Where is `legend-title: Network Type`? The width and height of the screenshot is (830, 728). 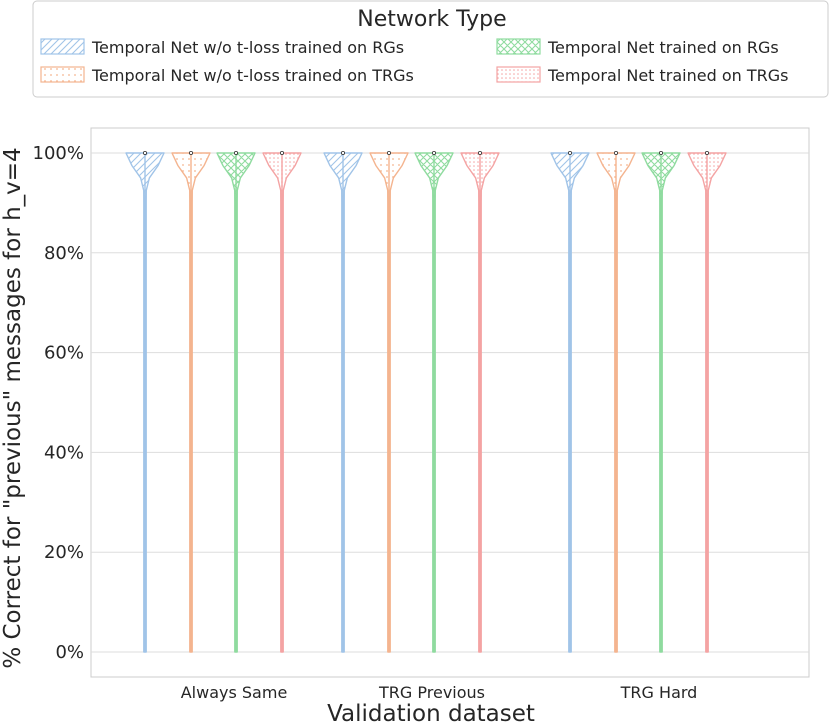
legend-title: Network Type is located at coordinates (431, 19).